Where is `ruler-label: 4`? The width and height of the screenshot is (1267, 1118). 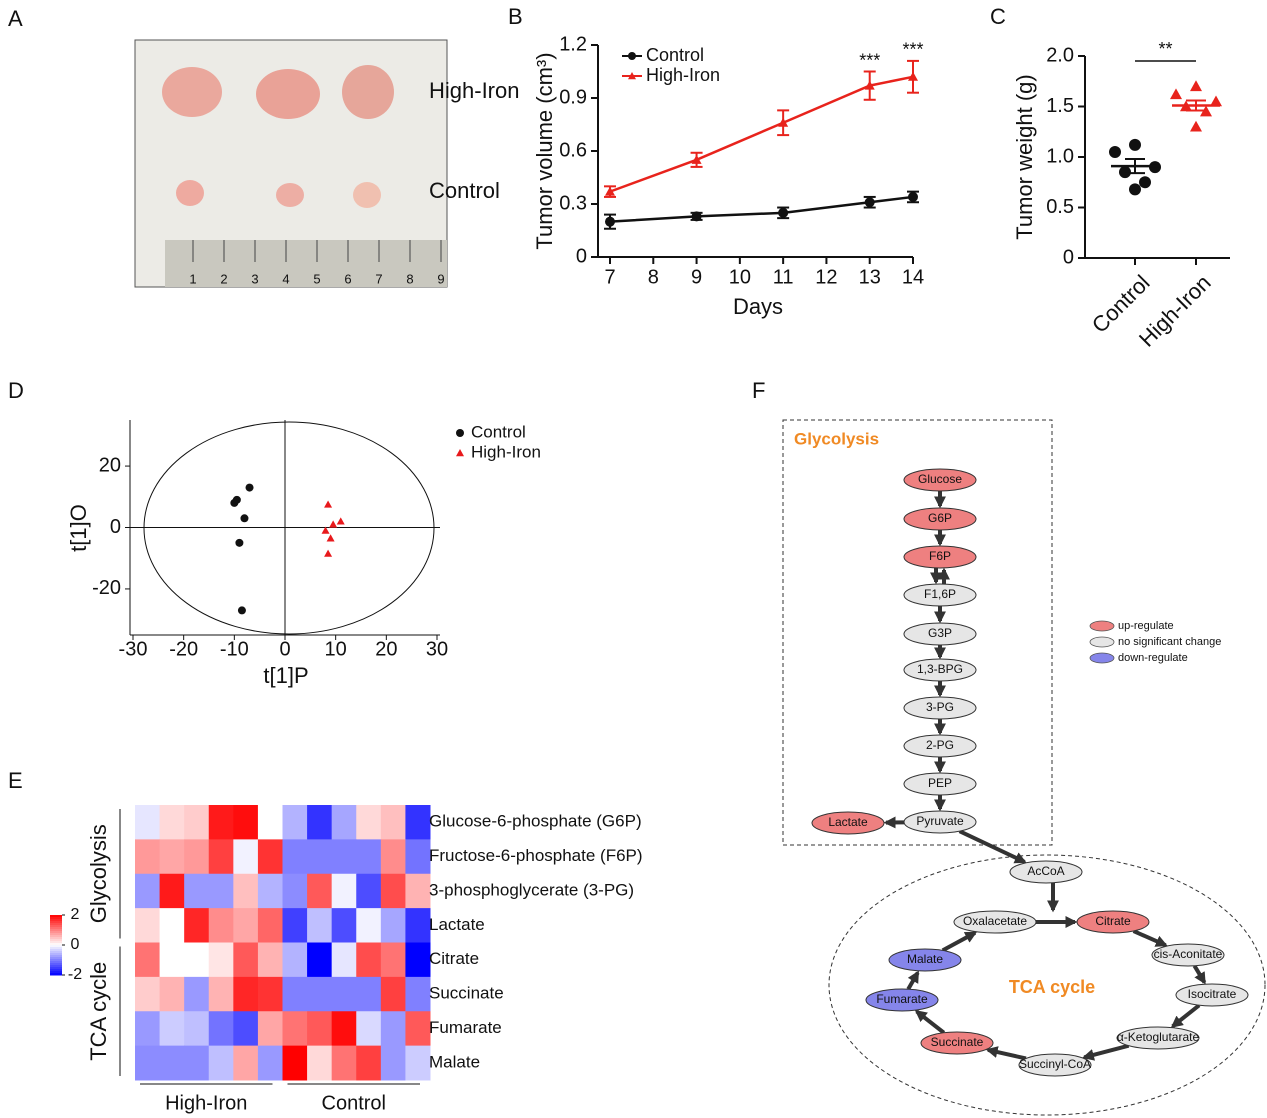 ruler-label: 4 is located at coordinates (285, 278).